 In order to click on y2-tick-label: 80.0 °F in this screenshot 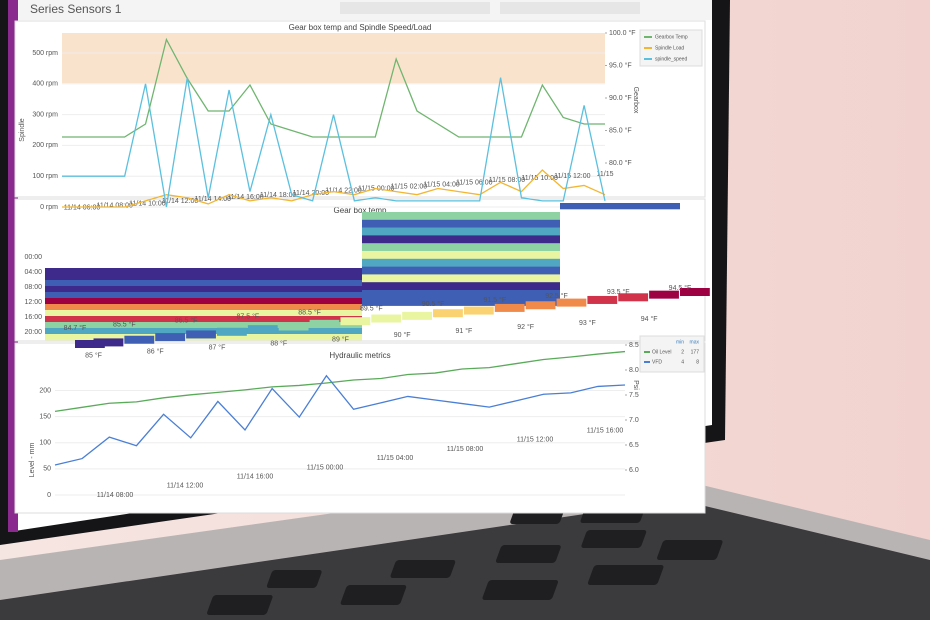, I will do `click(620, 163)`.